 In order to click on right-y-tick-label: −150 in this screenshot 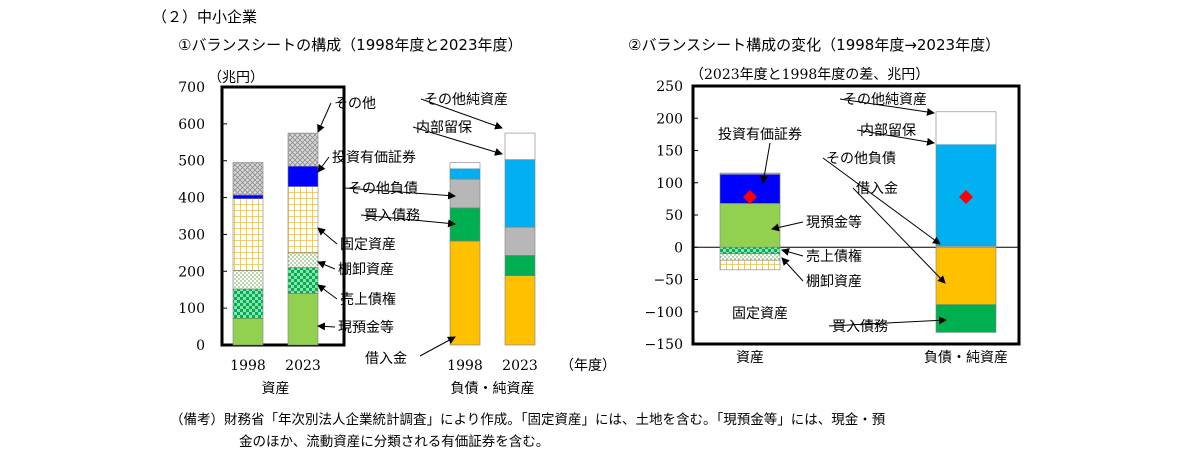, I will do `click(664, 345)`.